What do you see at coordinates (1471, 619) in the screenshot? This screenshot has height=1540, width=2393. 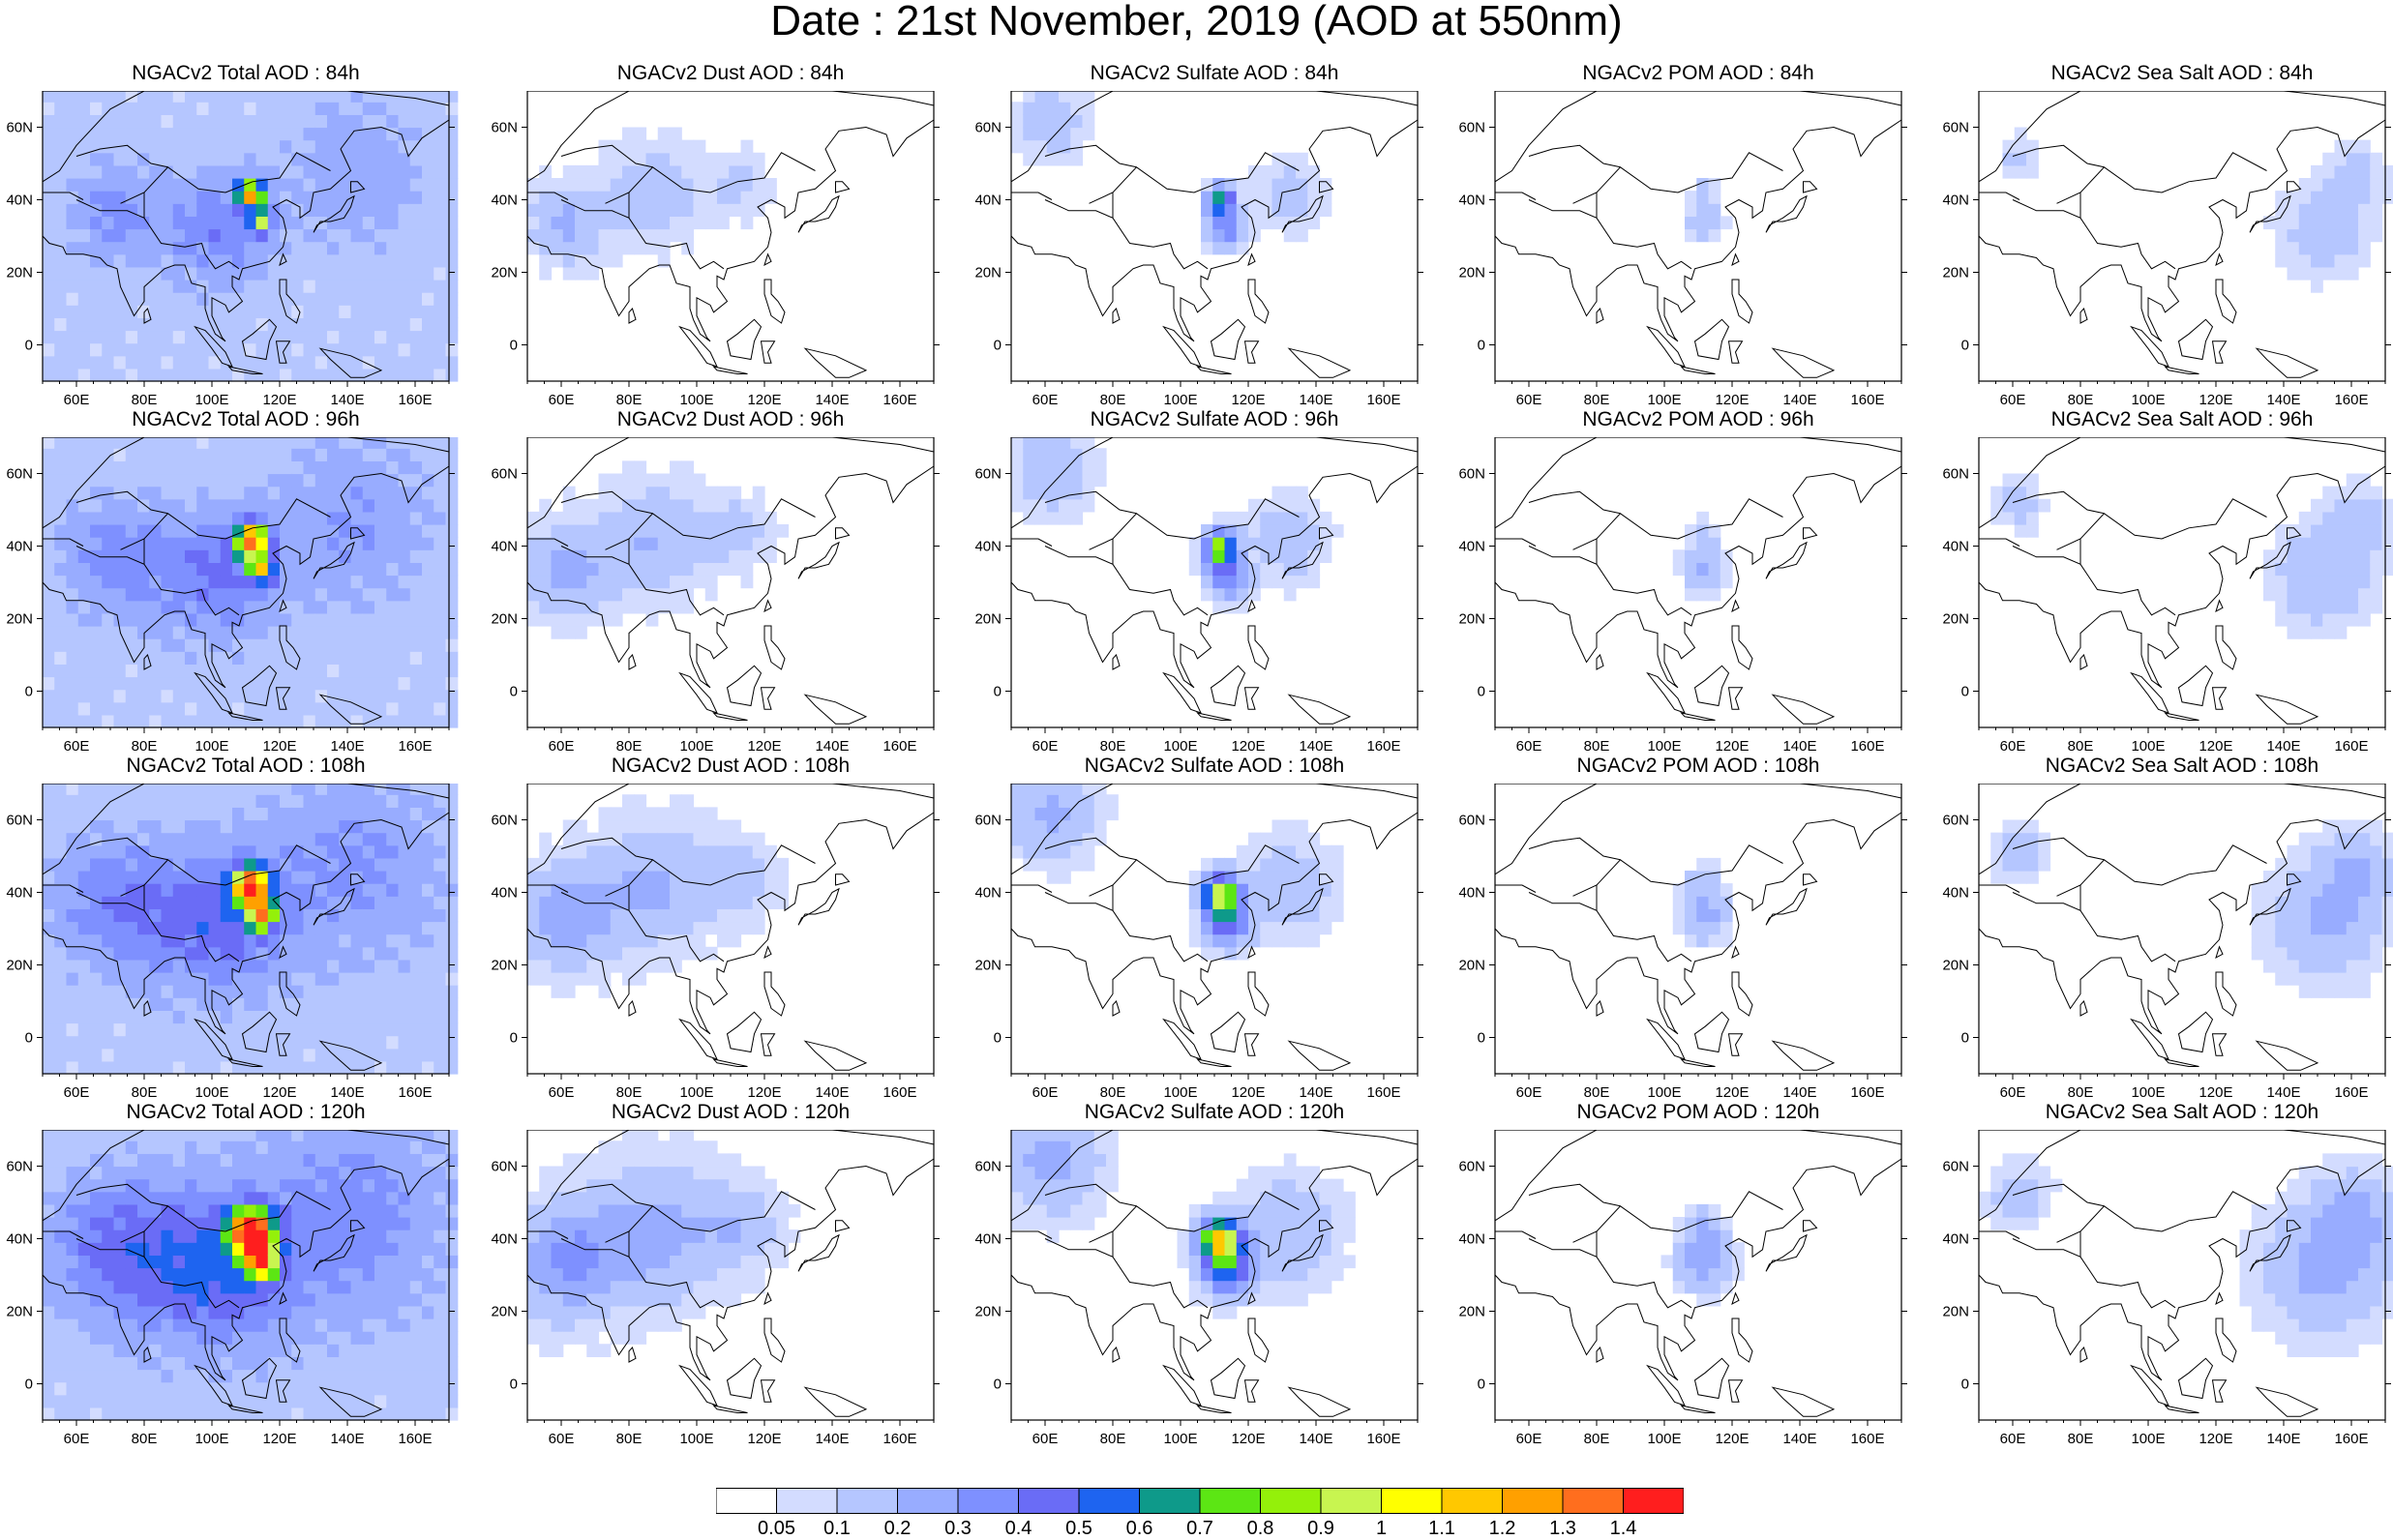 I see `lat-tick-label: 20N` at bounding box center [1471, 619].